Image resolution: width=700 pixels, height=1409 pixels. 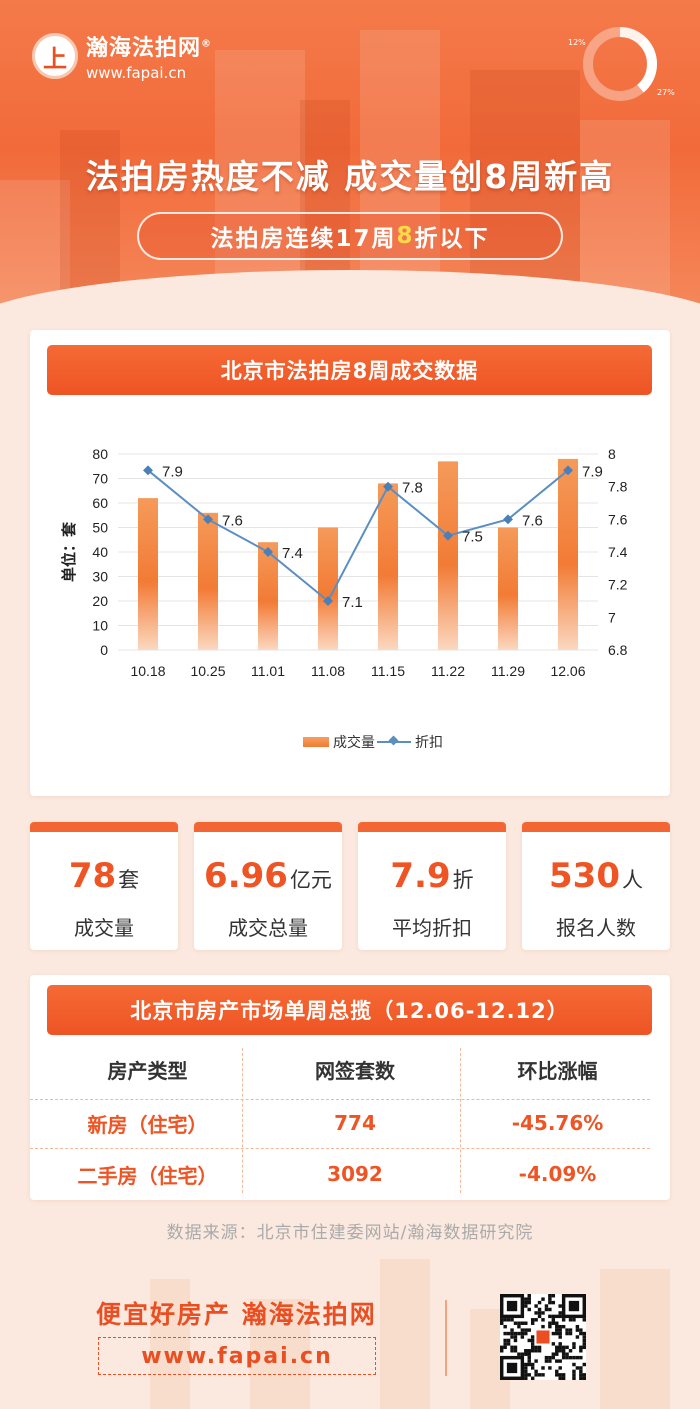 I want to click on stat-card-discount: 7.9折 平均折扣, so click(x=432, y=886).